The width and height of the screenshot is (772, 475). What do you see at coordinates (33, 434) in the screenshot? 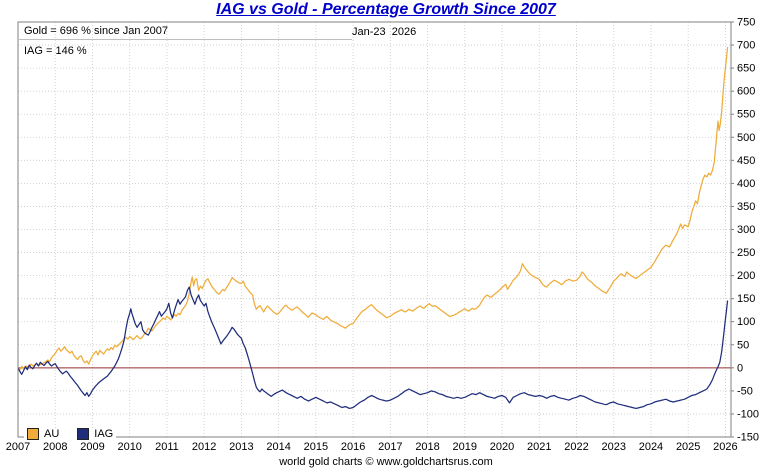
I see `au-legend-swatch` at bounding box center [33, 434].